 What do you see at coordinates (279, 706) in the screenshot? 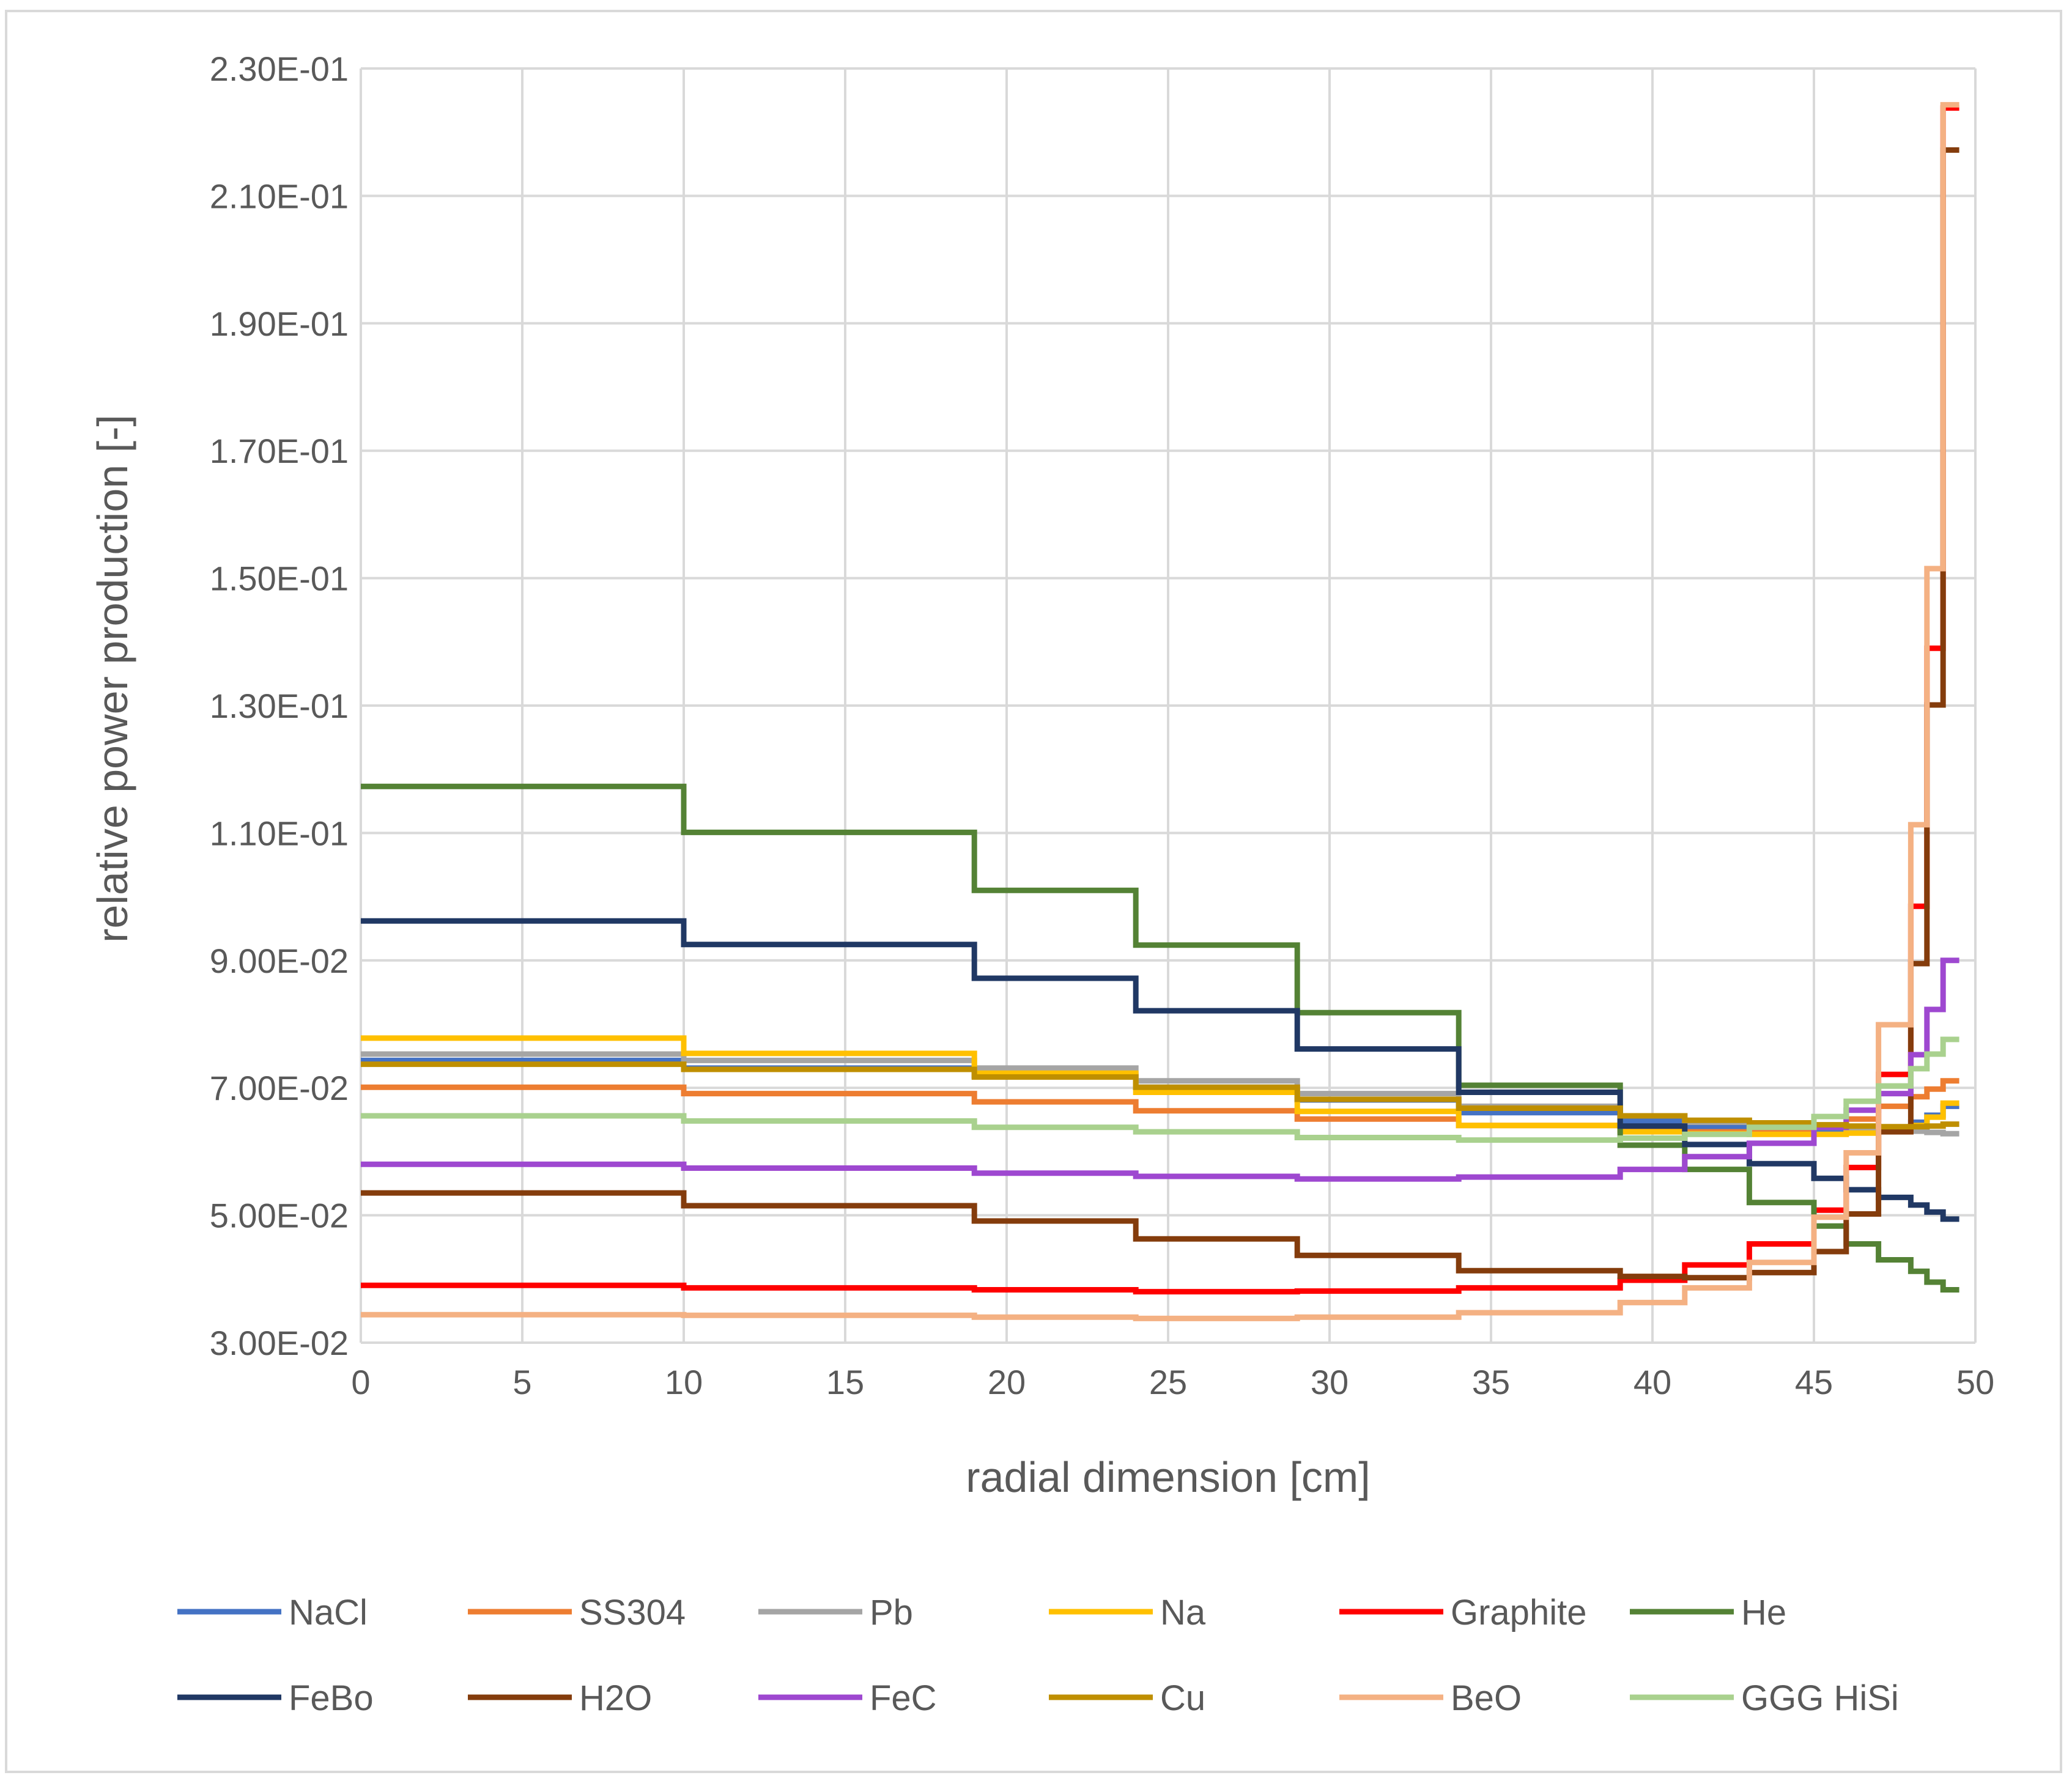
I see `y-tick-label: 1.30E-01` at bounding box center [279, 706].